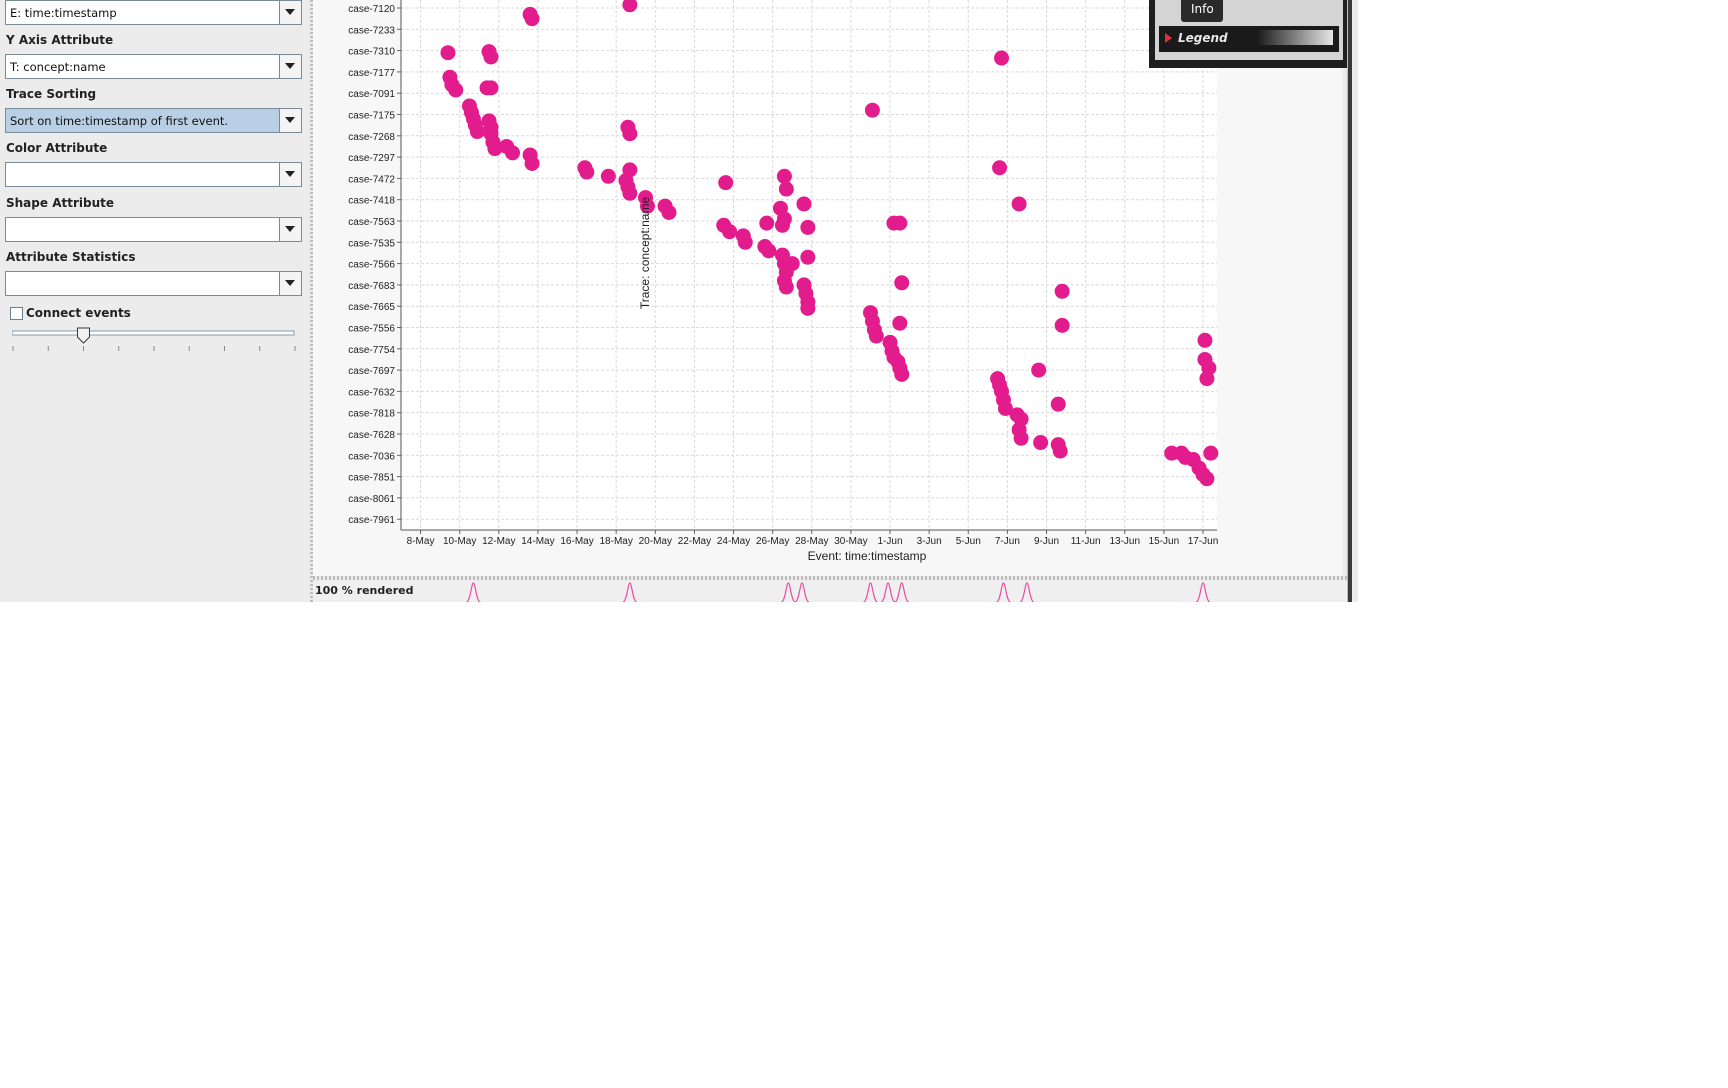  I want to click on y-tick-label: case-7566, so click(371, 265).